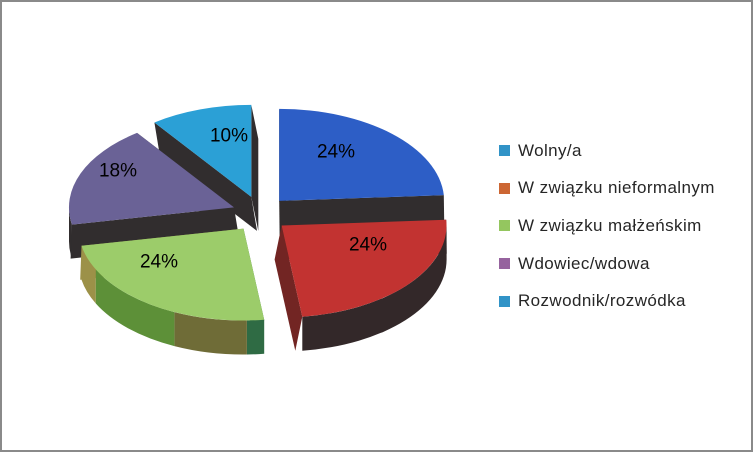 This screenshot has height=452, width=753. What do you see at coordinates (550, 150) in the screenshot?
I see `legend-label: Wolny/a` at bounding box center [550, 150].